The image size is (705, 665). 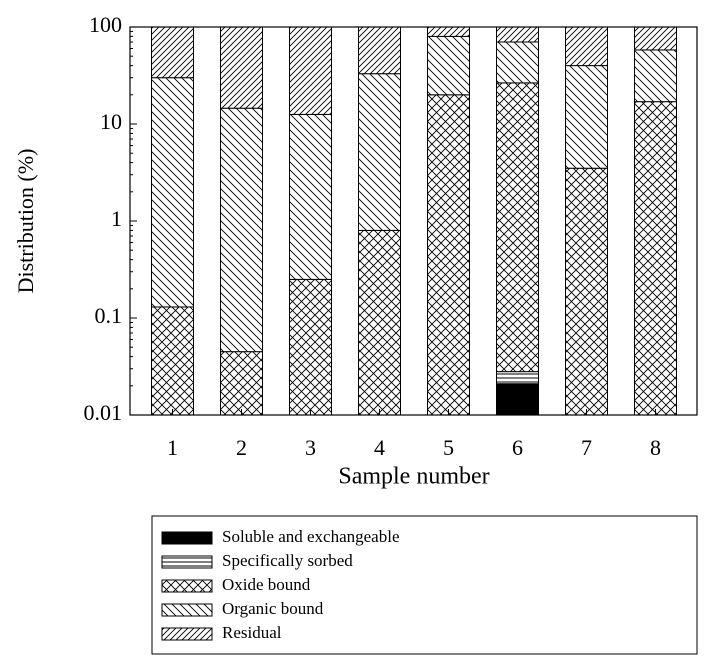 I want to click on x-tick-label: 7, so click(x=586, y=447).